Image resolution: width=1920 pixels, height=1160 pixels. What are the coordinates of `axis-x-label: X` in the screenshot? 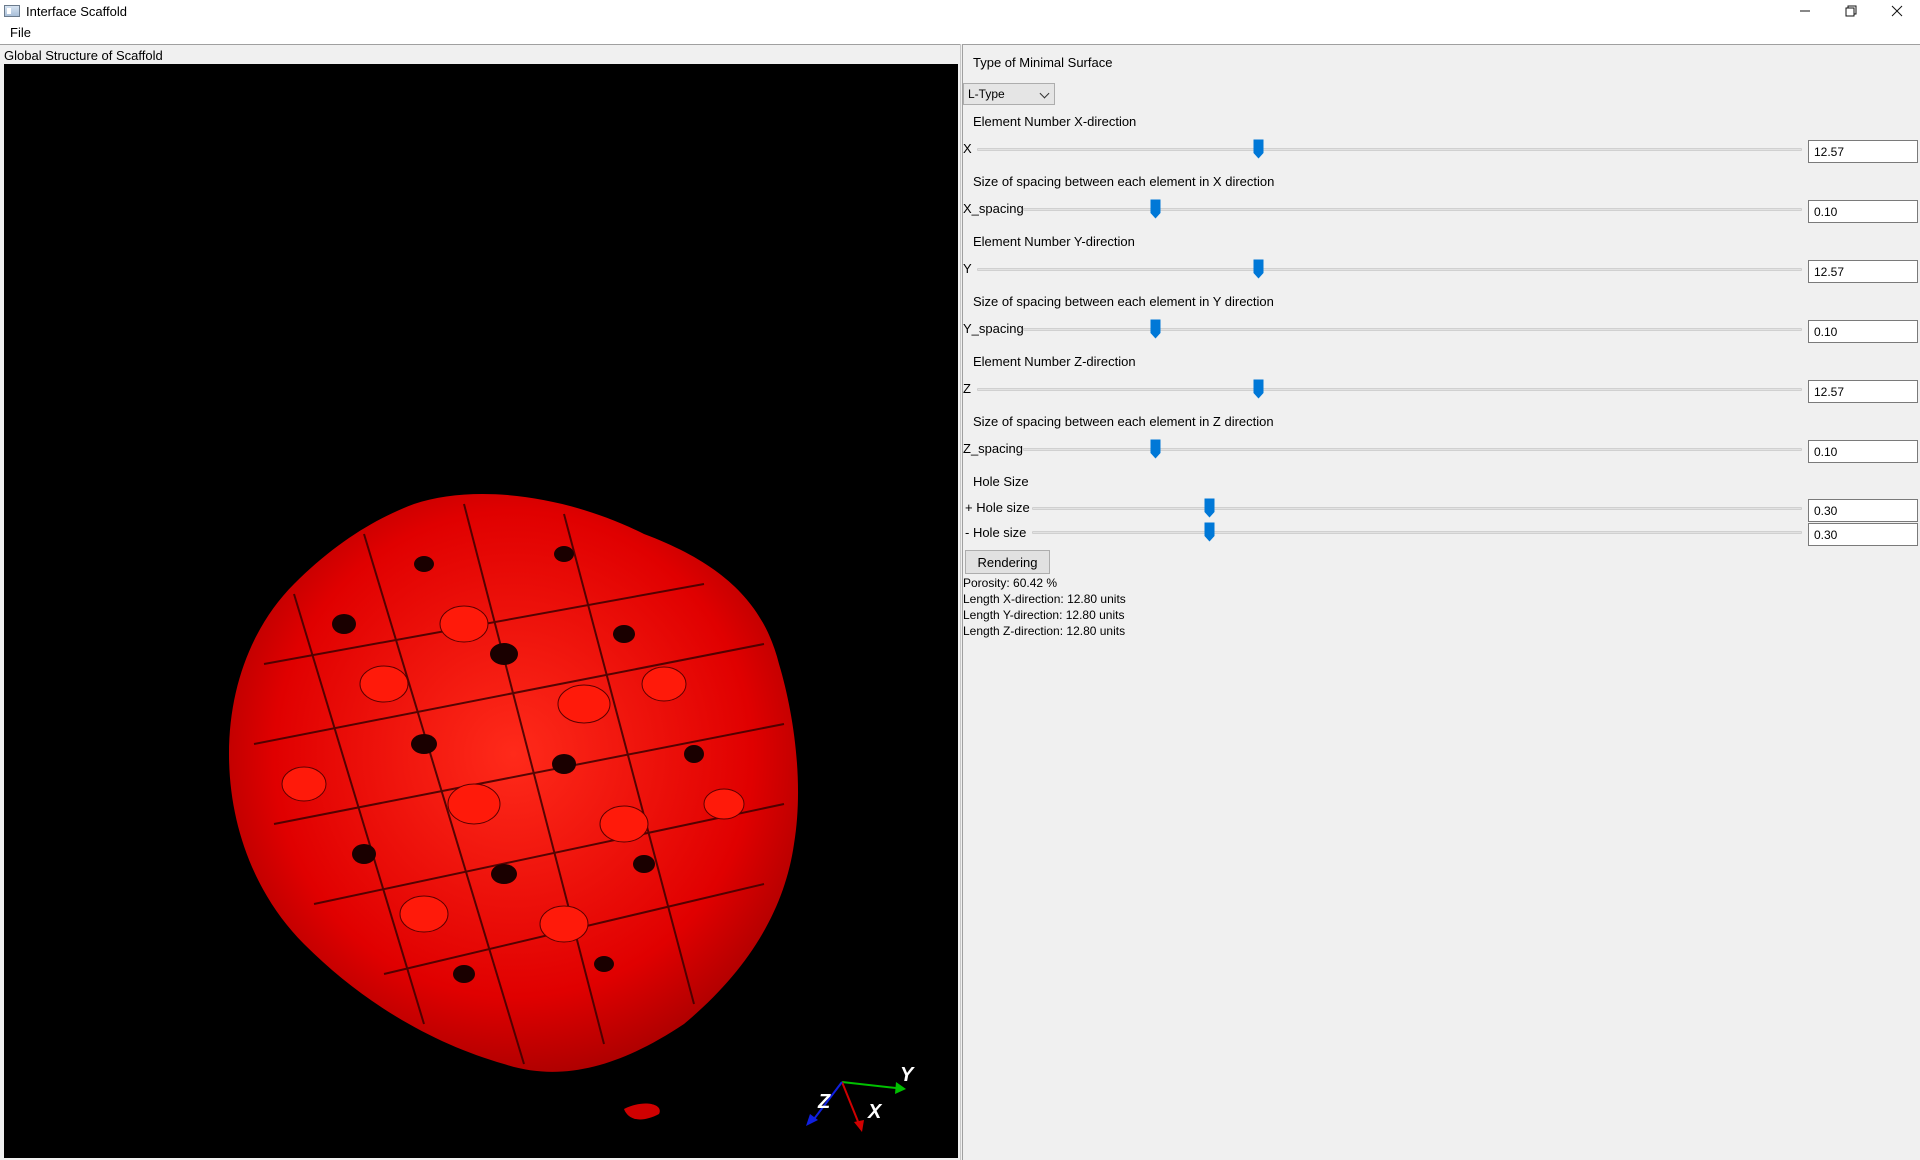 It's located at (875, 1112).